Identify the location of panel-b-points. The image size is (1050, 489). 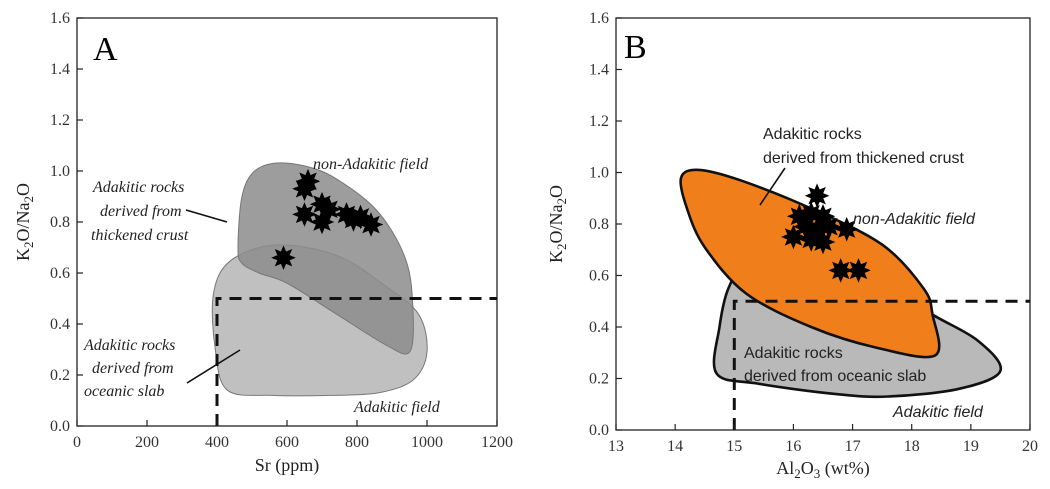
(826, 233).